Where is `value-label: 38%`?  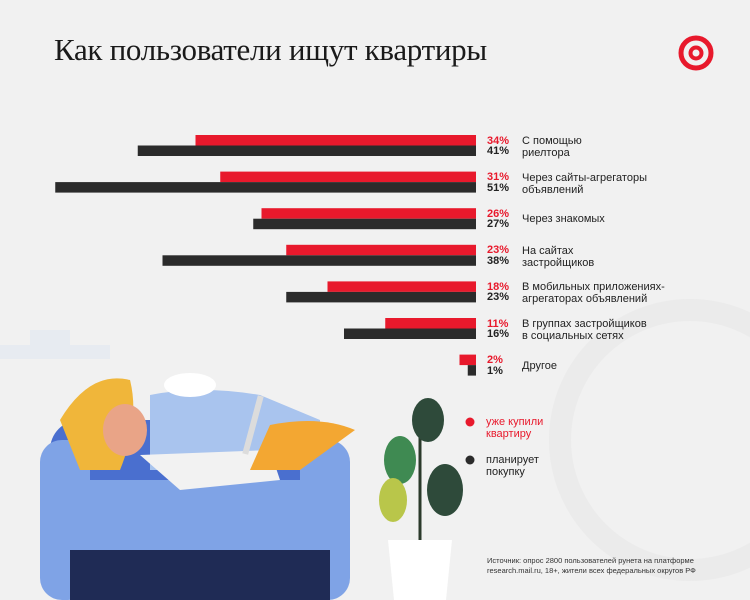
value-label: 38% is located at coordinates (498, 260).